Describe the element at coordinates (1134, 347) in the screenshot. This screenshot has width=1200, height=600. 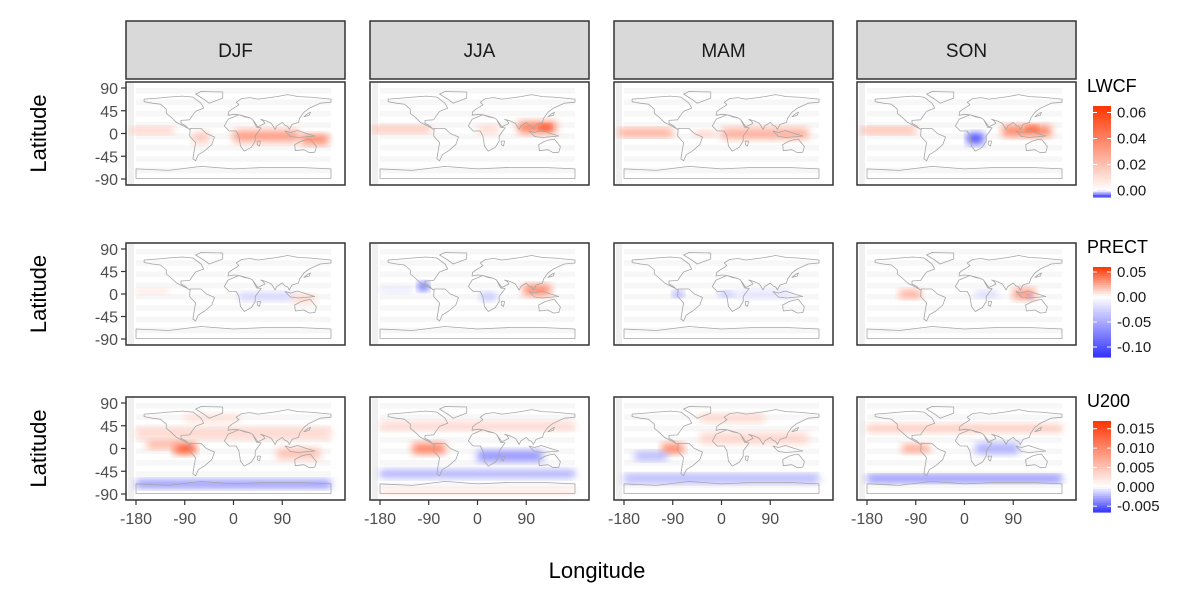
I see `legend-tick-label: -0.10` at that location.